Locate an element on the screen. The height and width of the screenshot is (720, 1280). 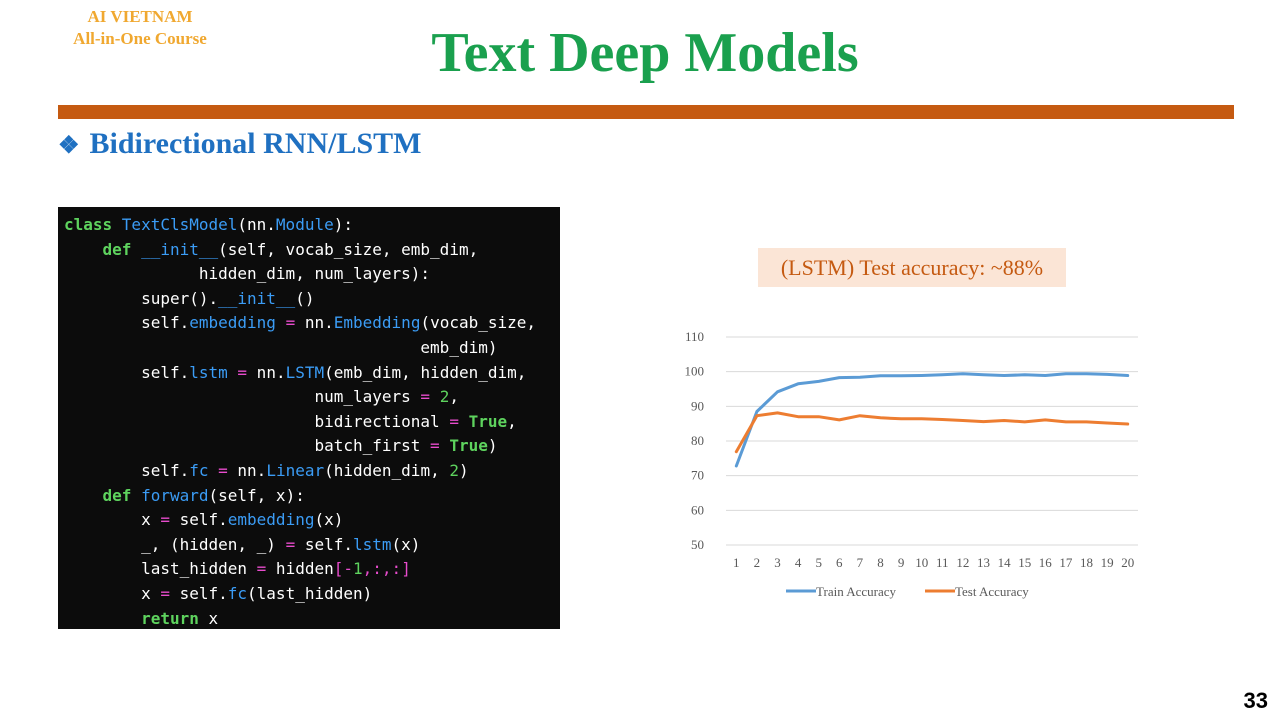
code-line: x = self.fc(last_hidden) is located at coordinates (312, 594).